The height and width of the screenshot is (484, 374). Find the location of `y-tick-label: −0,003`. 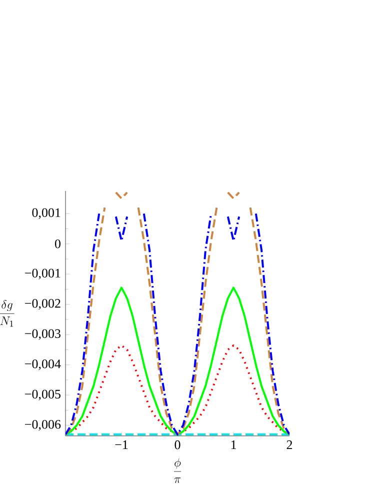

y-tick-label: −0,003 is located at coordinates (42, 334).